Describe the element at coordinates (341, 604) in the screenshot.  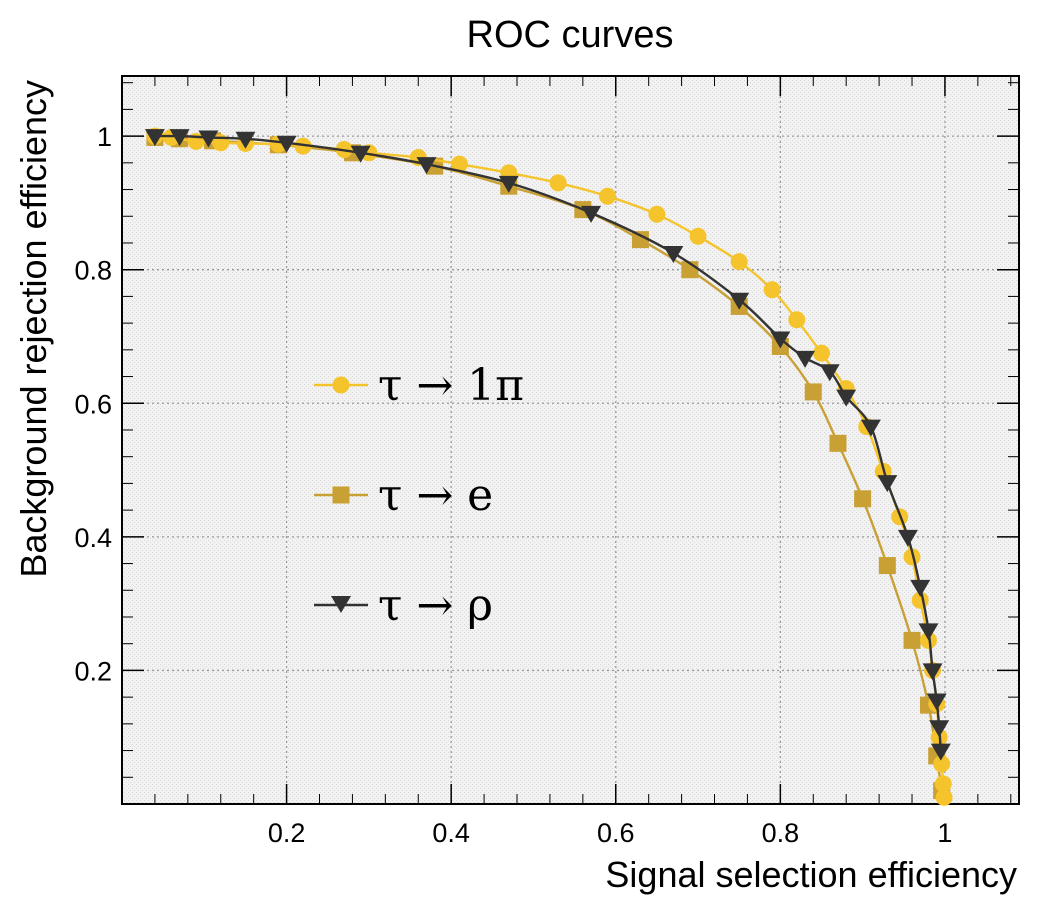
I see `legend-marker-rho` at that location.